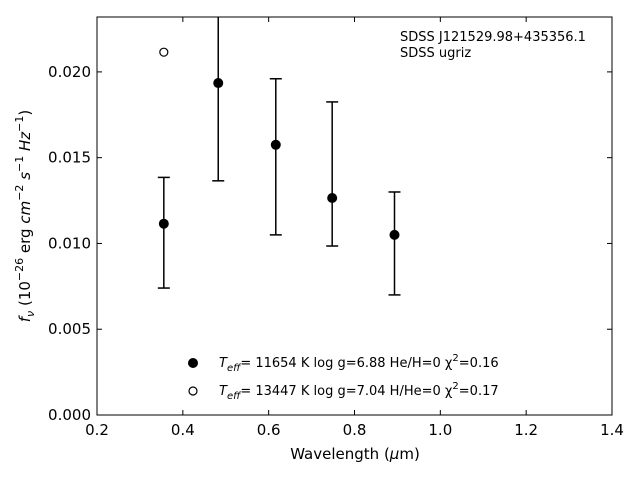 The width and height of the screenshot is (640, 480). Describe the element at coordinates (193, 391) in the screenshot. I see `legend-marker-open` at that location.